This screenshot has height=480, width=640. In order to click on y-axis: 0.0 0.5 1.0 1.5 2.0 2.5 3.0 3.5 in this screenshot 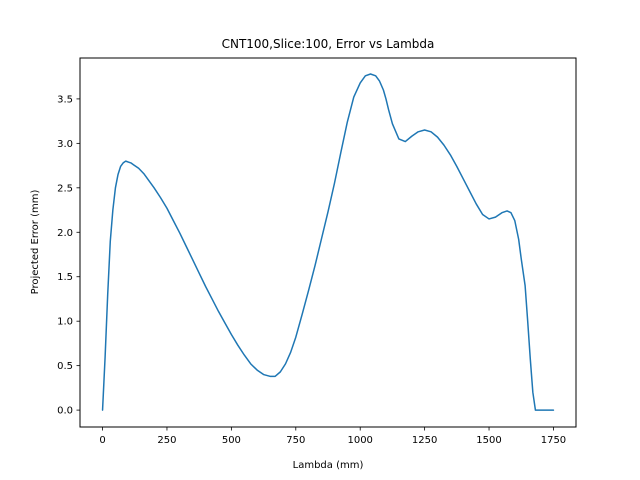, I will do `click(68, 255)`.